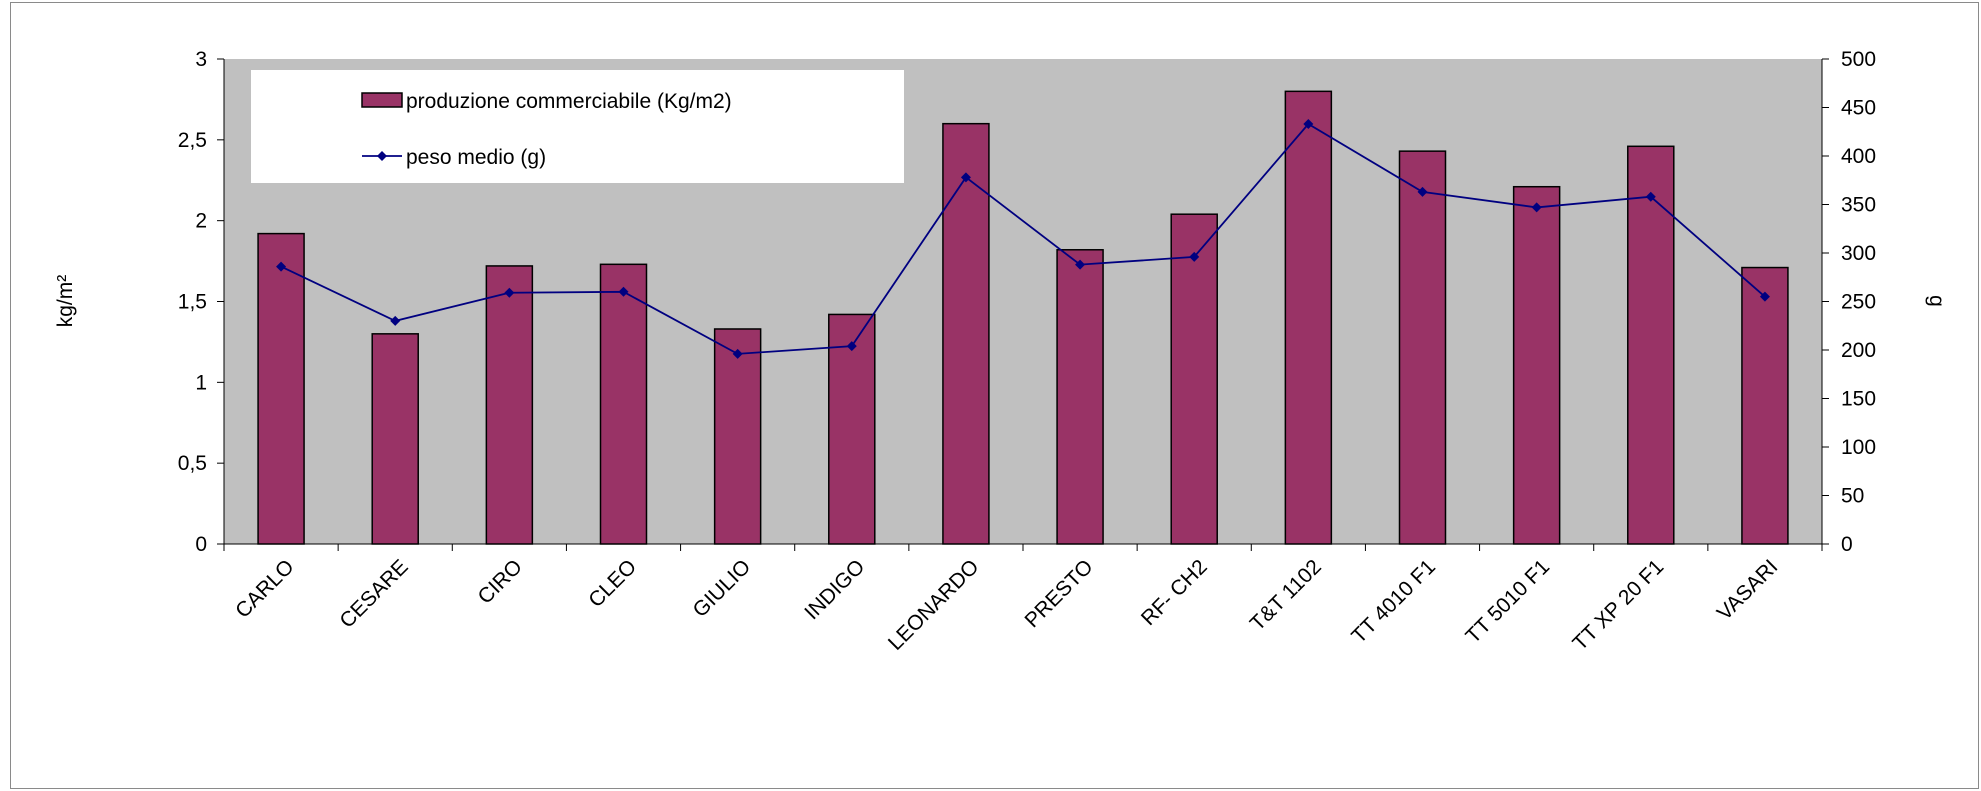 The image size is (1981, 791). Describe the element at coordinates (623, 291) in the screenshot. I see `point-cleo` at that location.